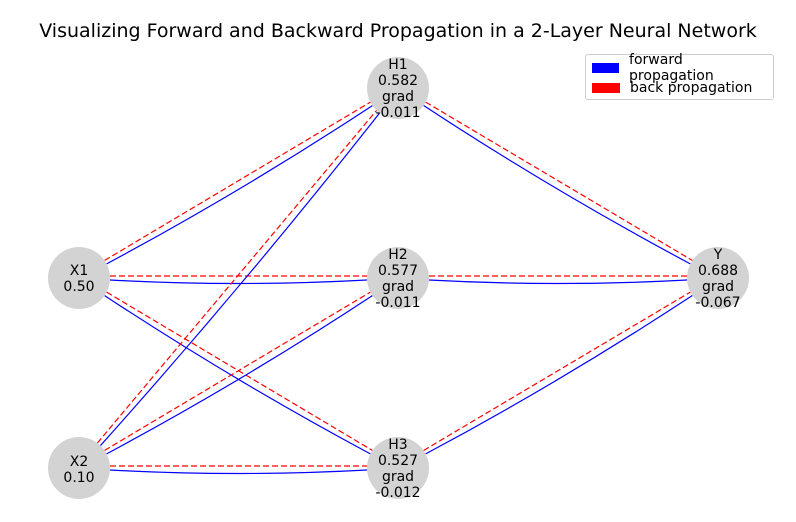  What do you see at coordinates (398, 477) in the screenshot?
I see `node-h3-grad-label: grad` at bounding box center [398, 477].